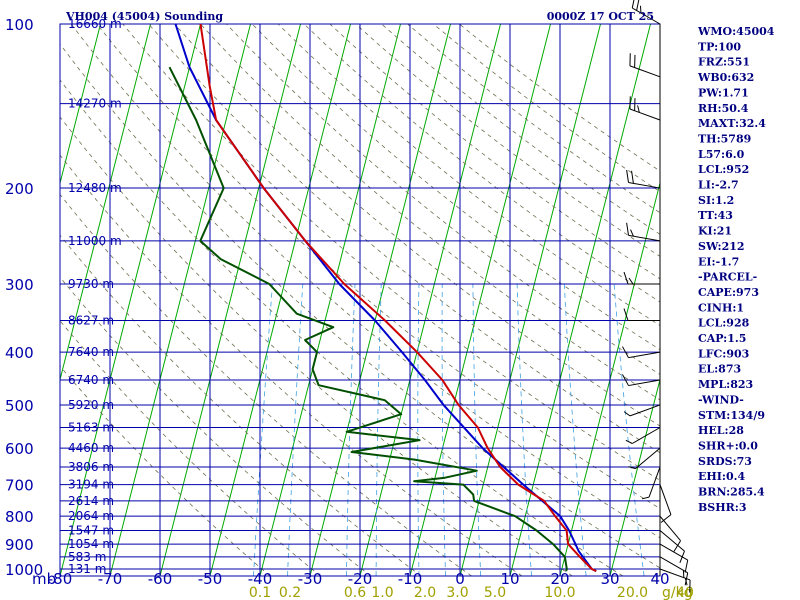 Image resolution: width=800 pixels, height=600 pixels. I want to click on pressure-tick-label: 700, so click(19, 486).